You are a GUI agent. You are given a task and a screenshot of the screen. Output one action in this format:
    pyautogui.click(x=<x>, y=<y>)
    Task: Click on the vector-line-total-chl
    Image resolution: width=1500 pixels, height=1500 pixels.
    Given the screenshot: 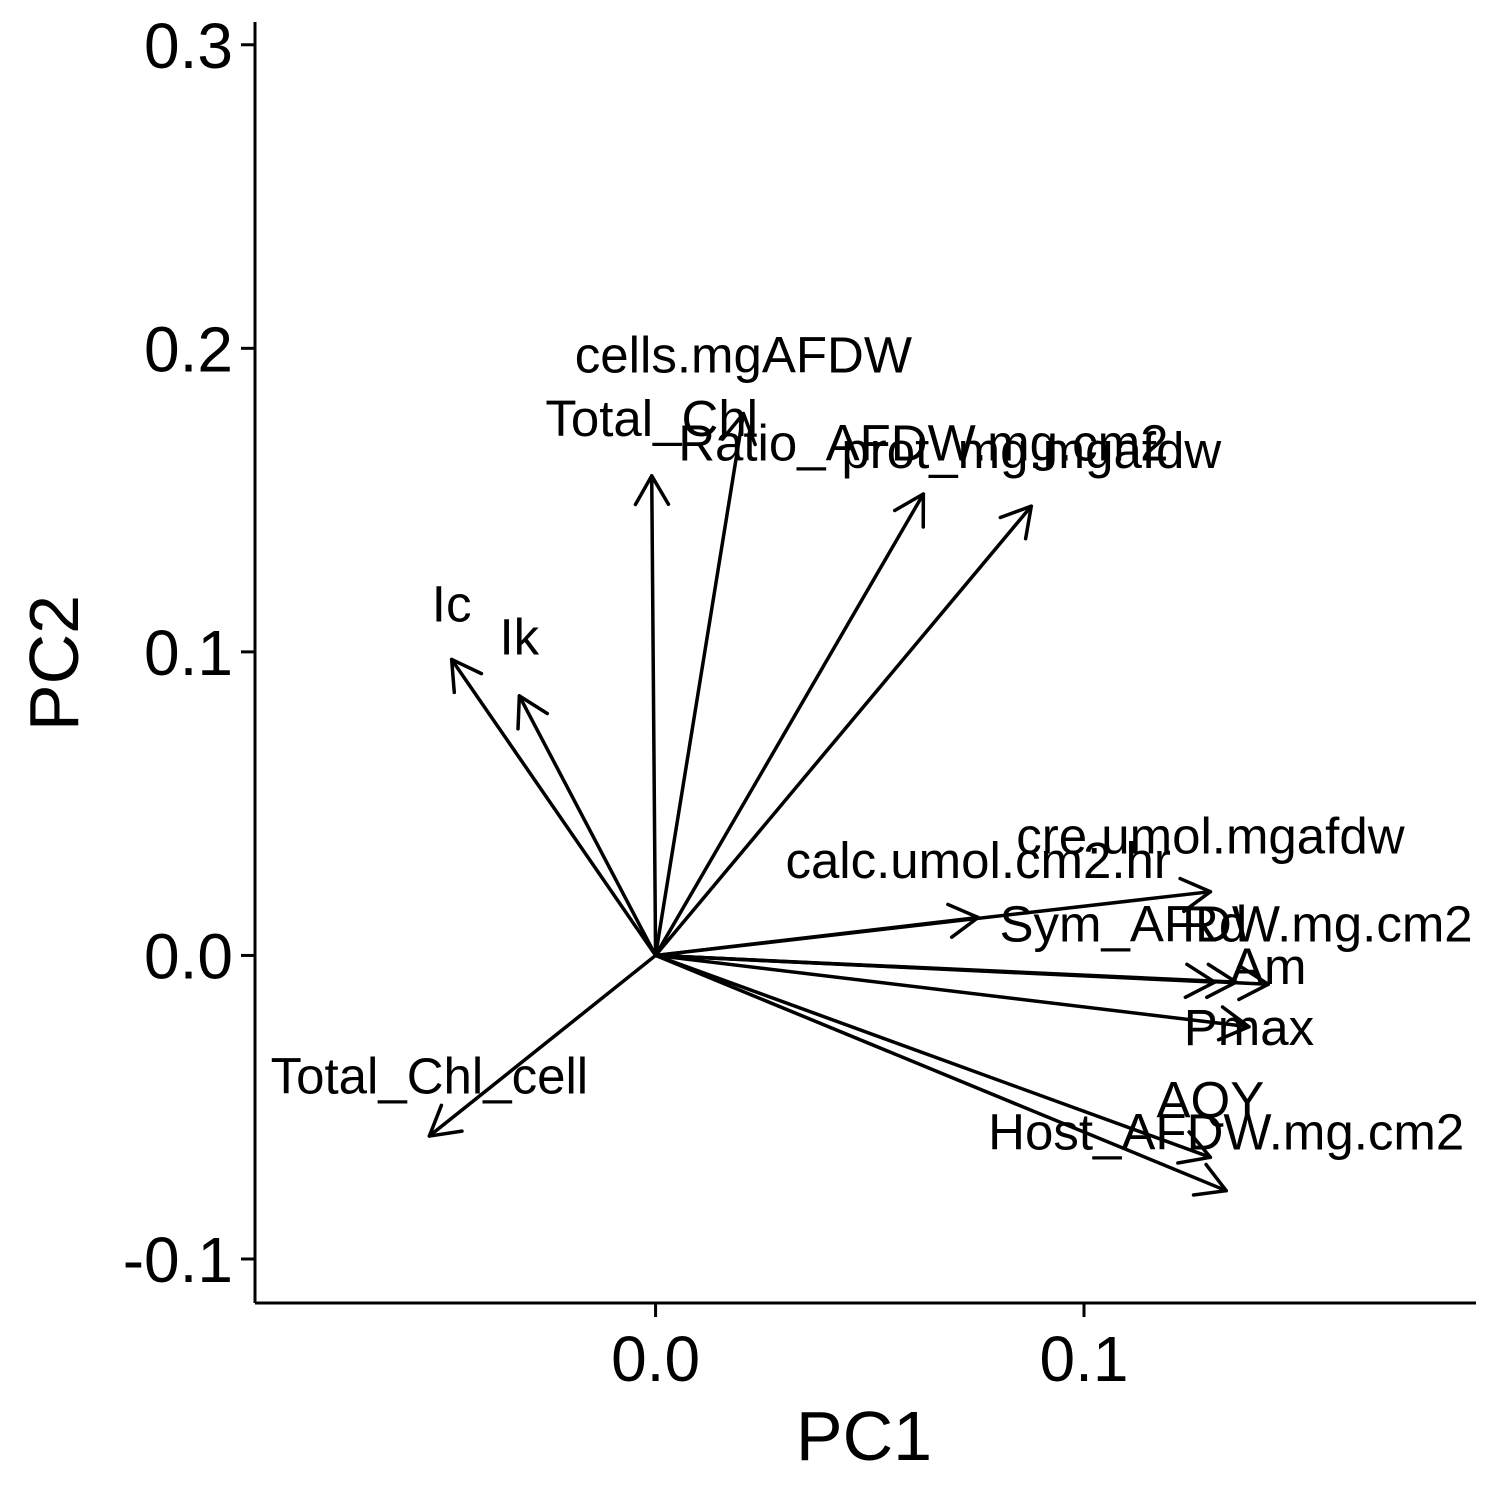 What is the action you would take?
    pyautogui.click(x=653, y=716)
    